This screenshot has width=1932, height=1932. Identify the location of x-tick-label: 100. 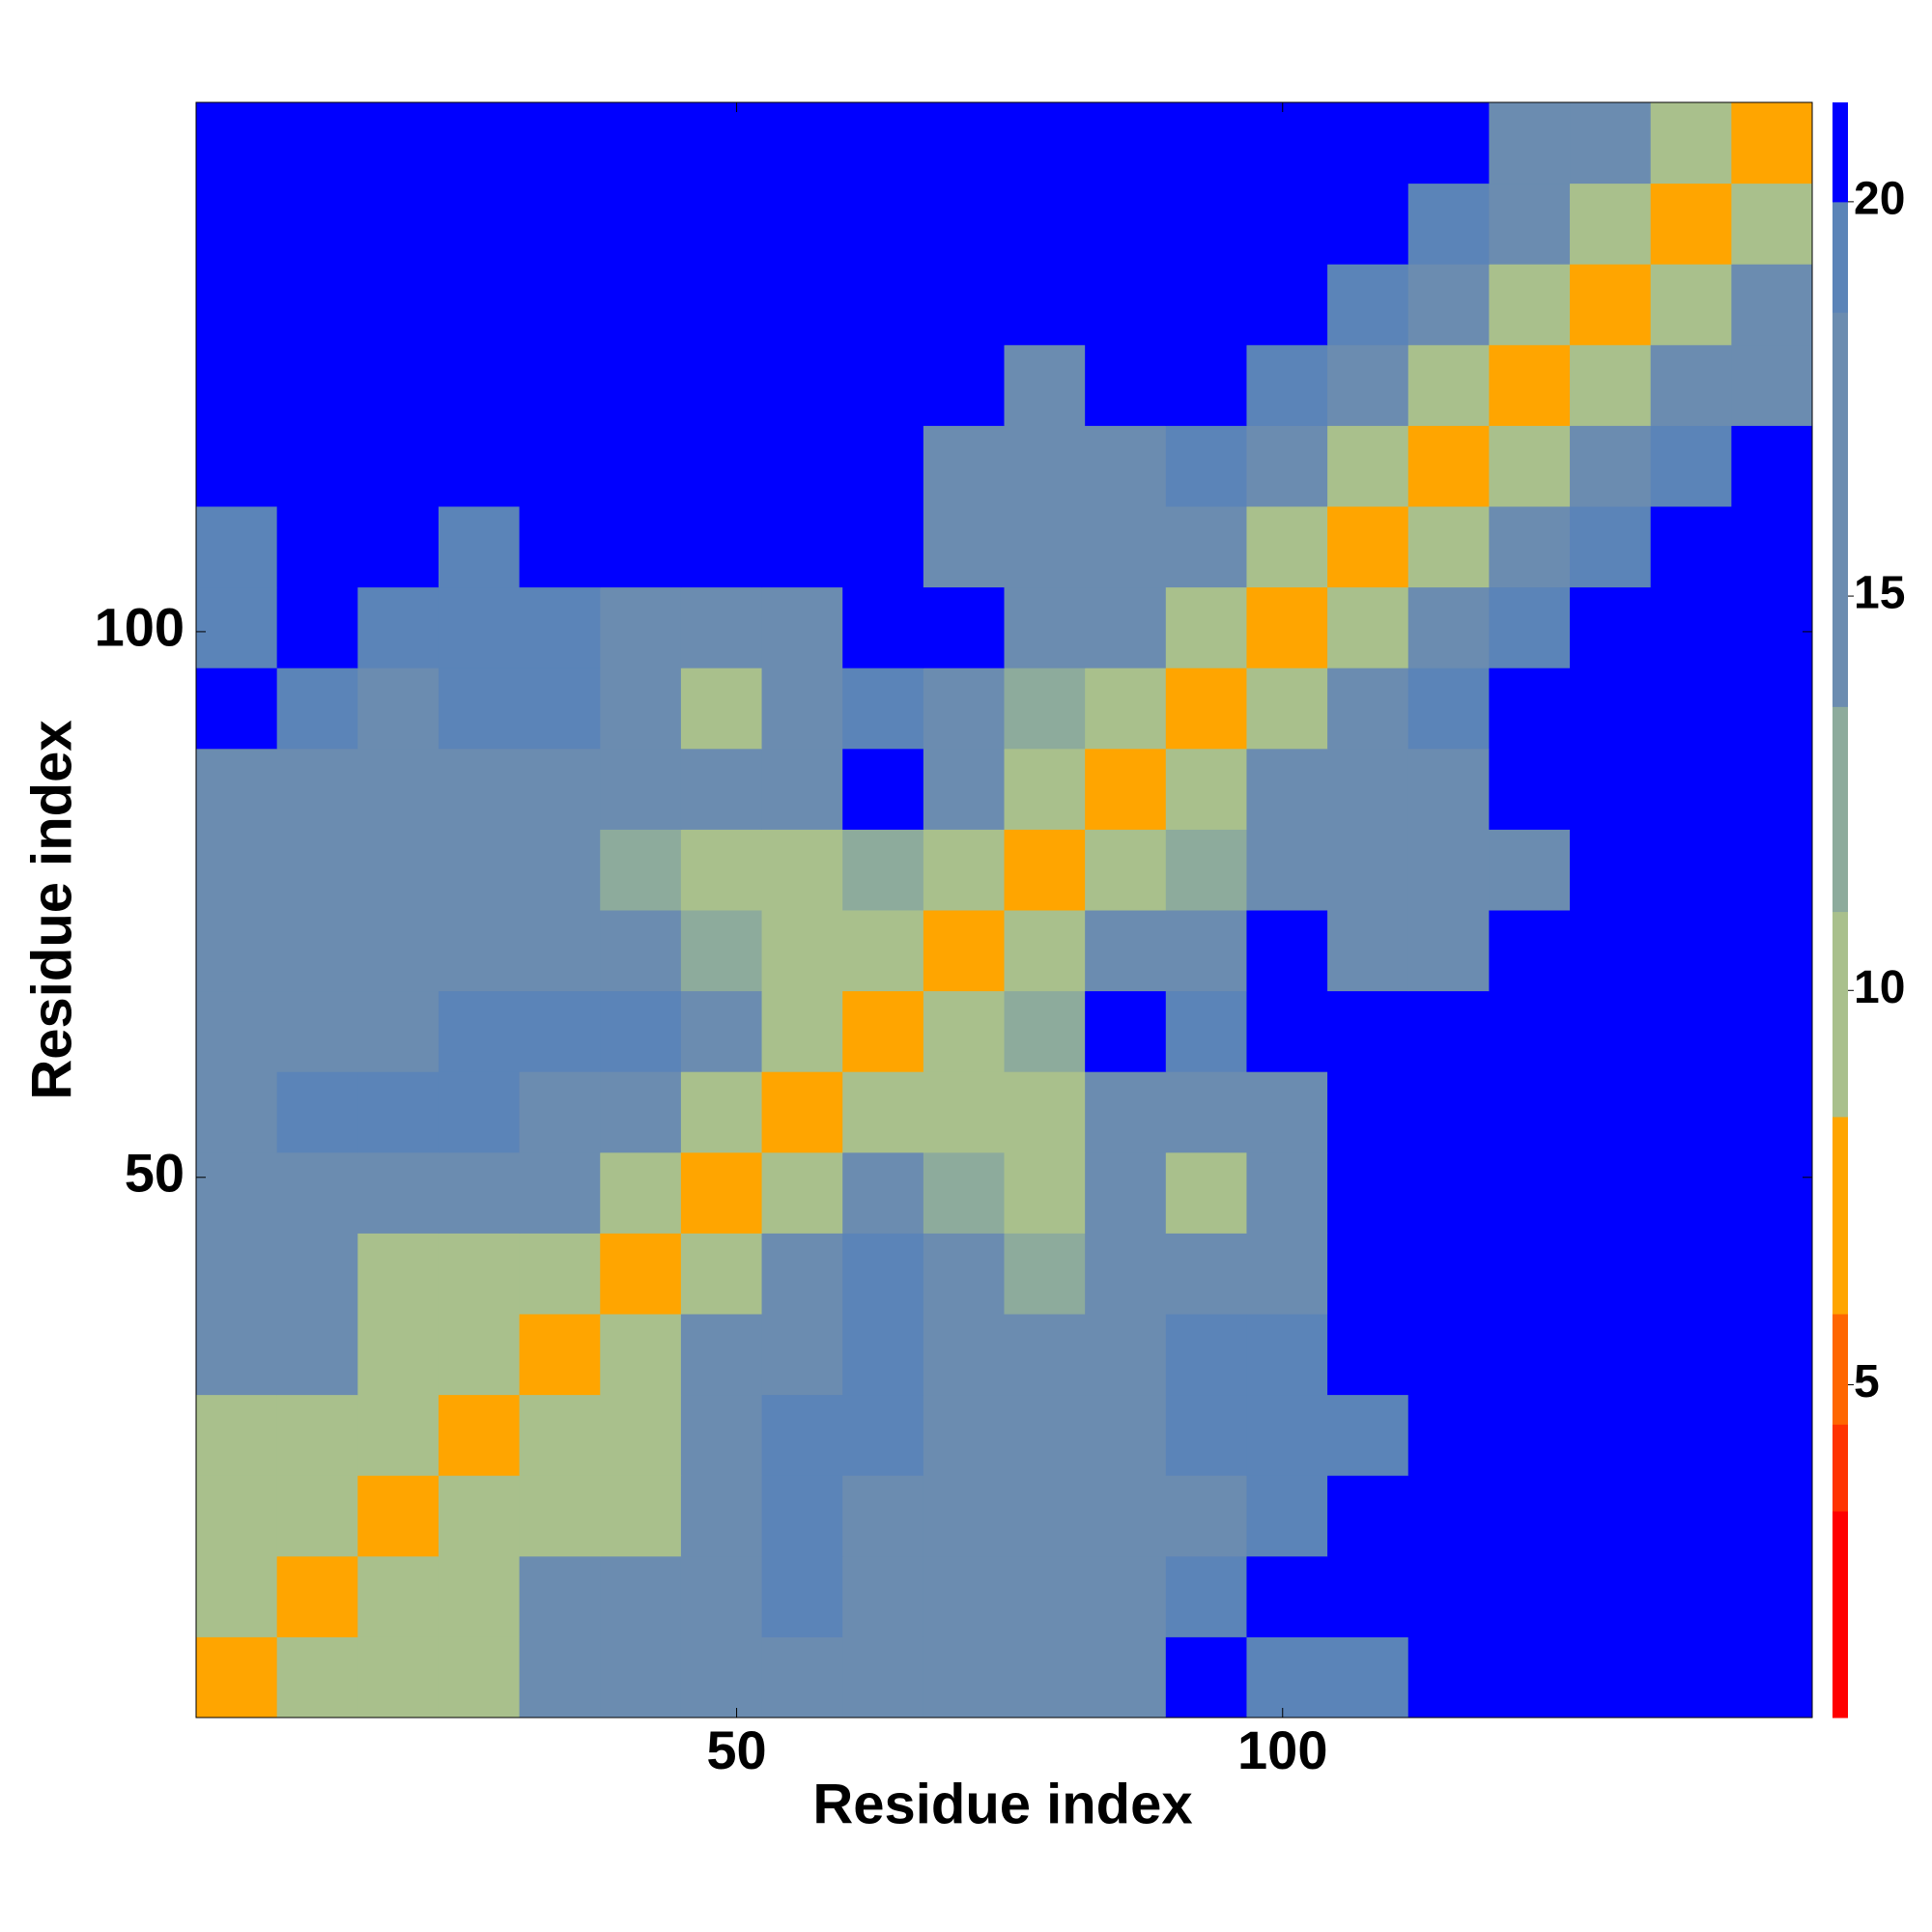
(1282, 1749).